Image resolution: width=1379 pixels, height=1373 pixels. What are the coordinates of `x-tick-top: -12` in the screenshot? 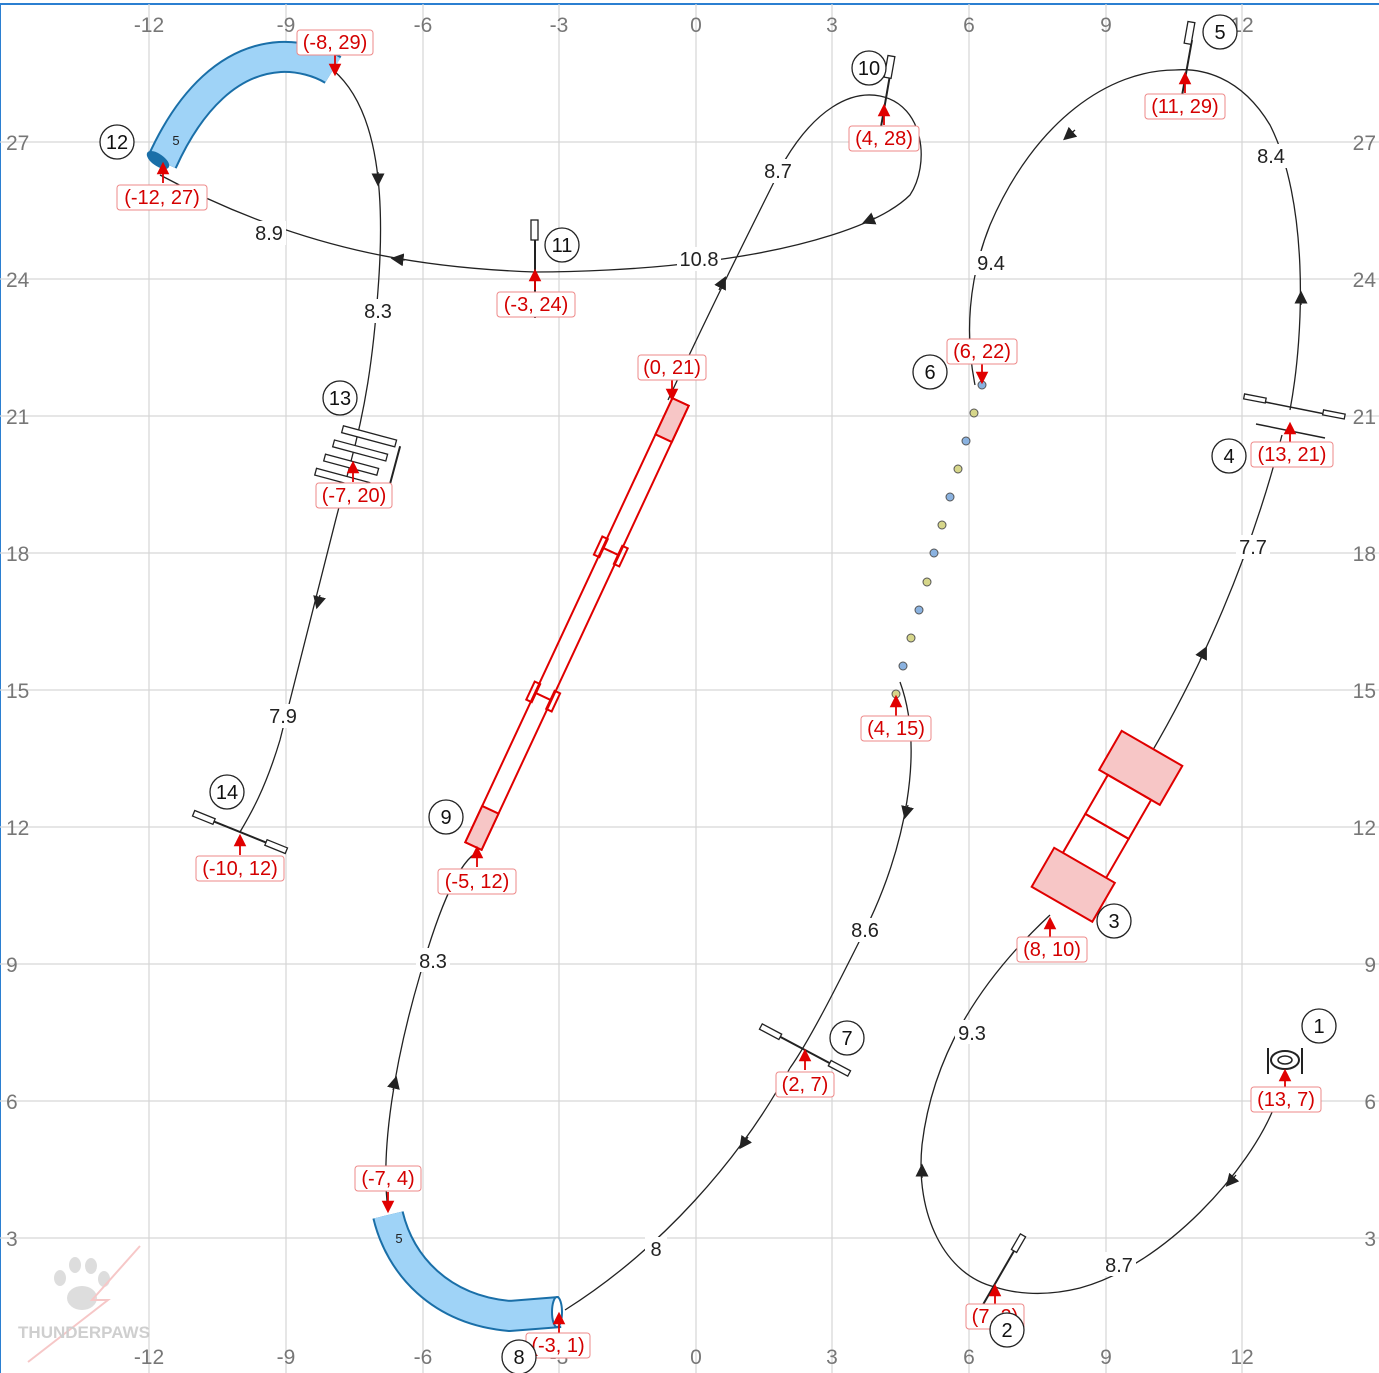 It's located at (149, 25).